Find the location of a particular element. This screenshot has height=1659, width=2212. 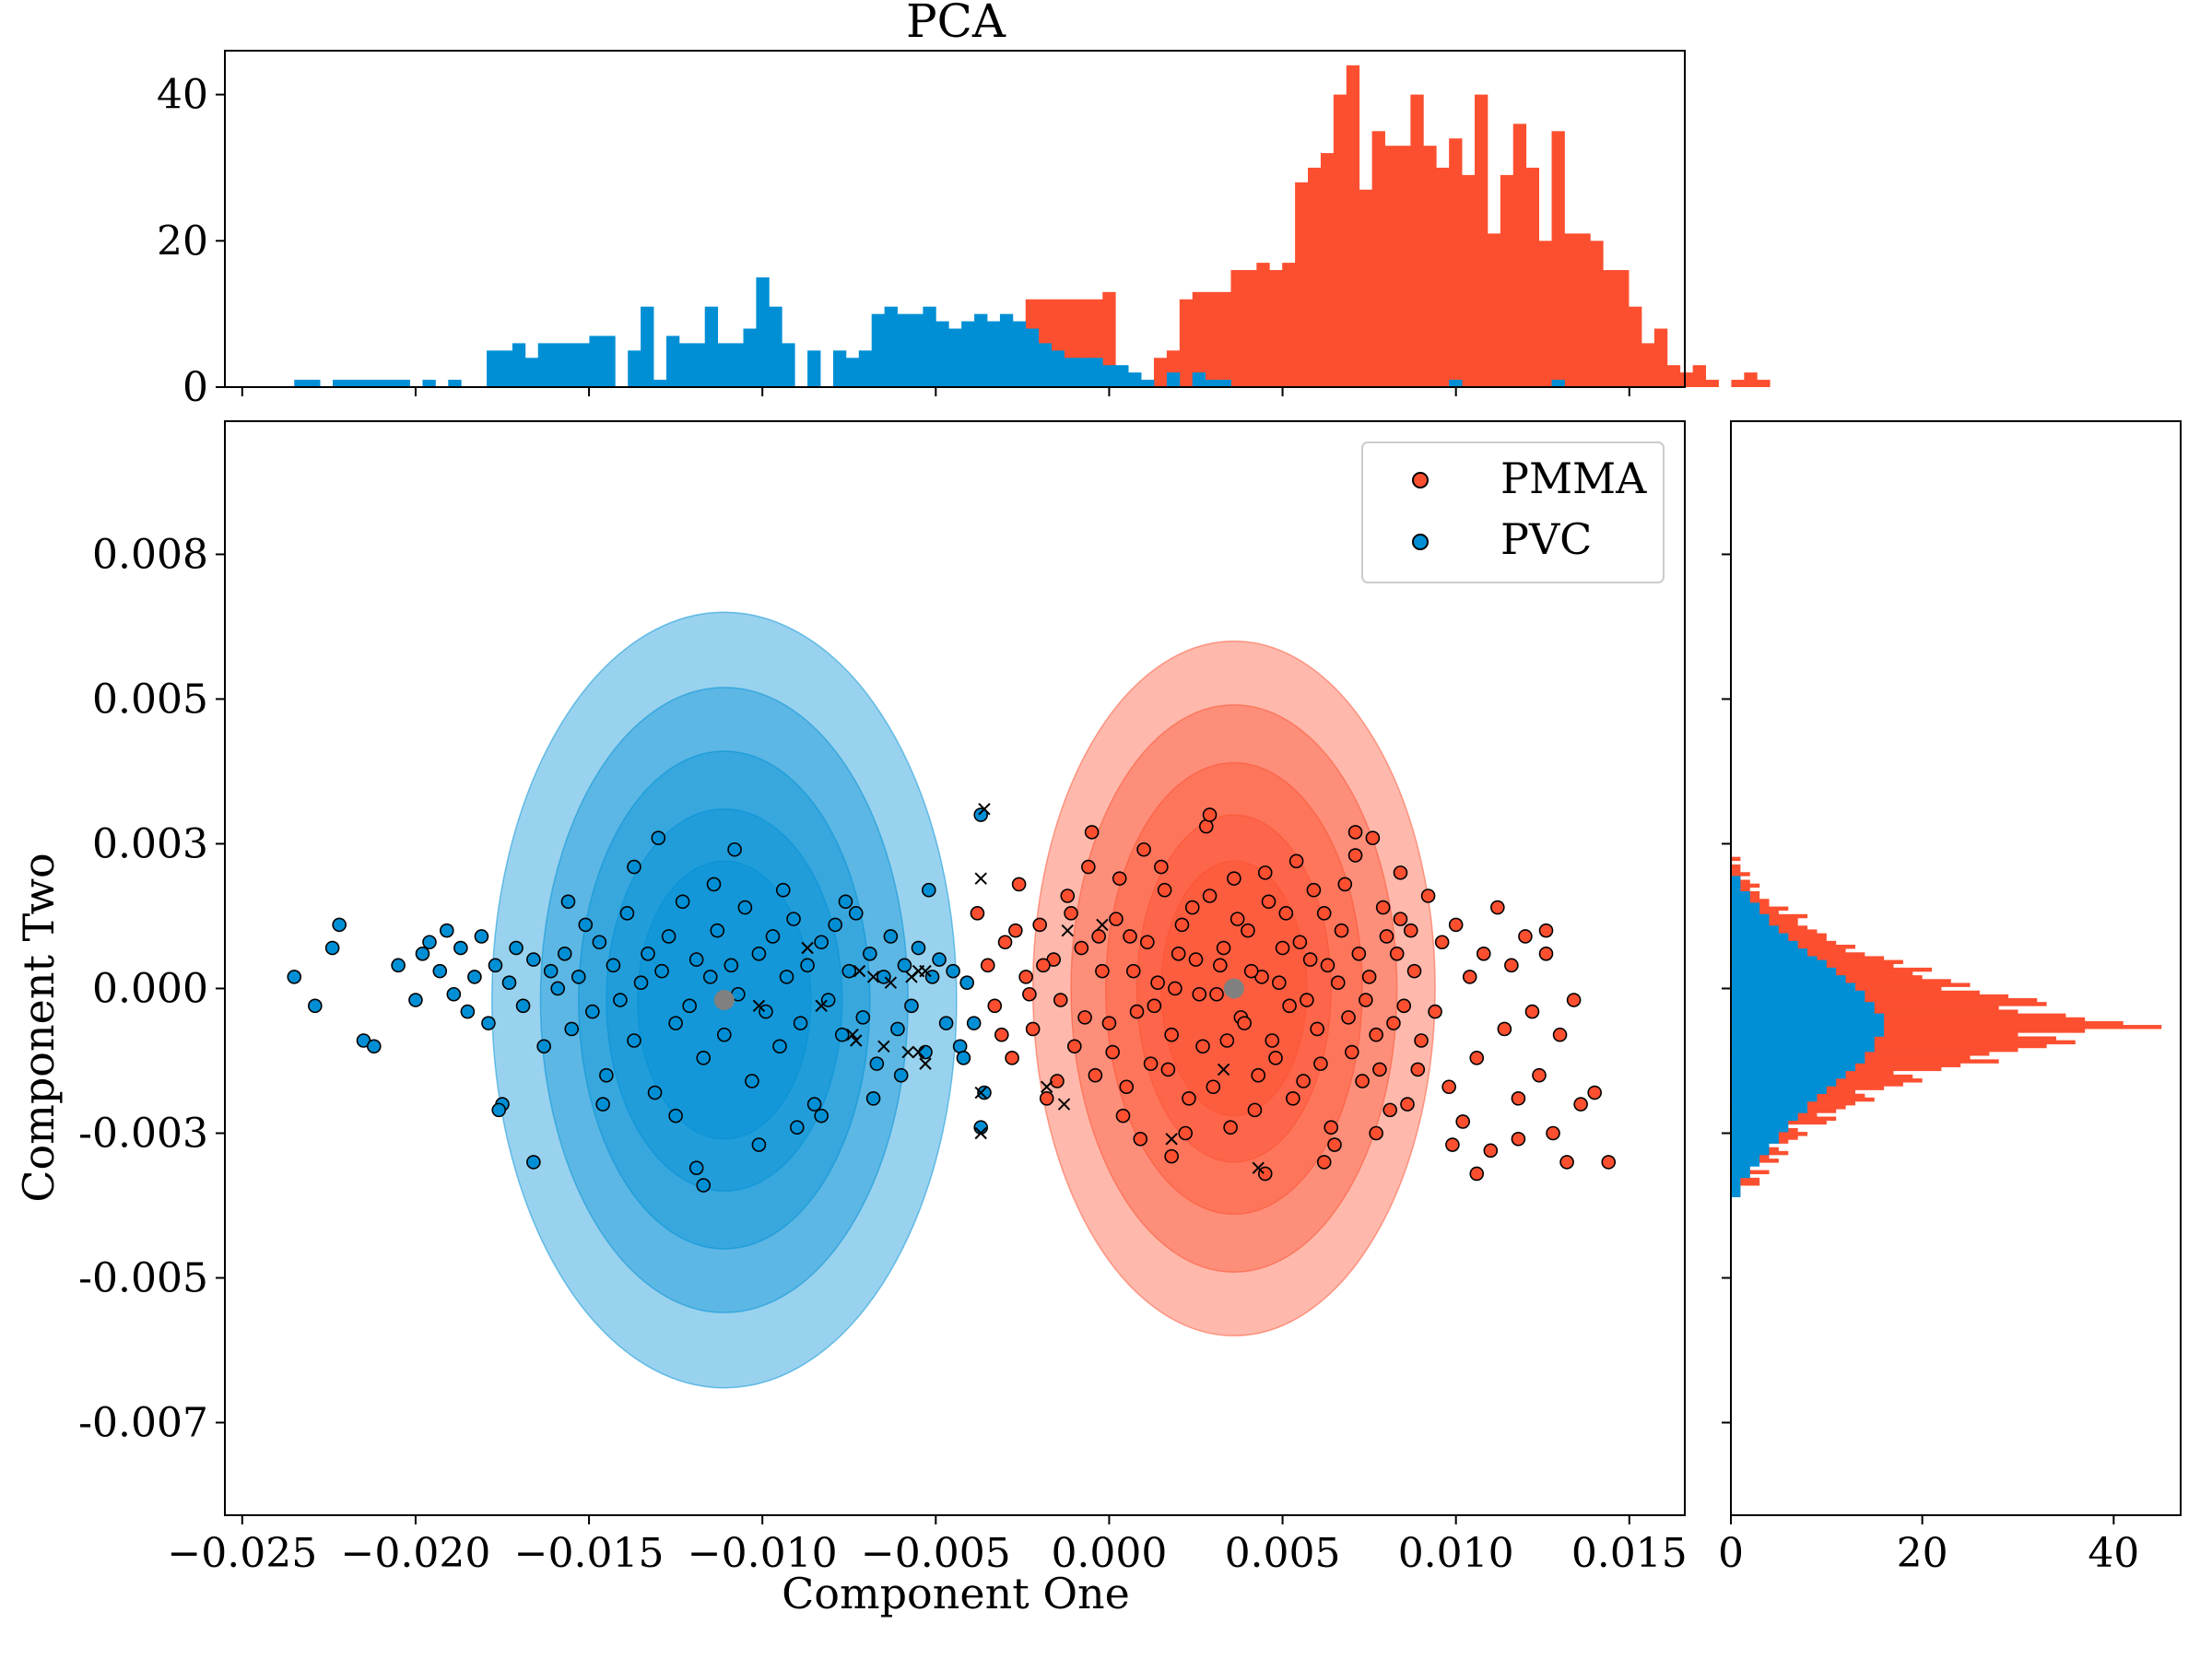

top-histogram-pmma-bars is located at coordinates (1372, 226).